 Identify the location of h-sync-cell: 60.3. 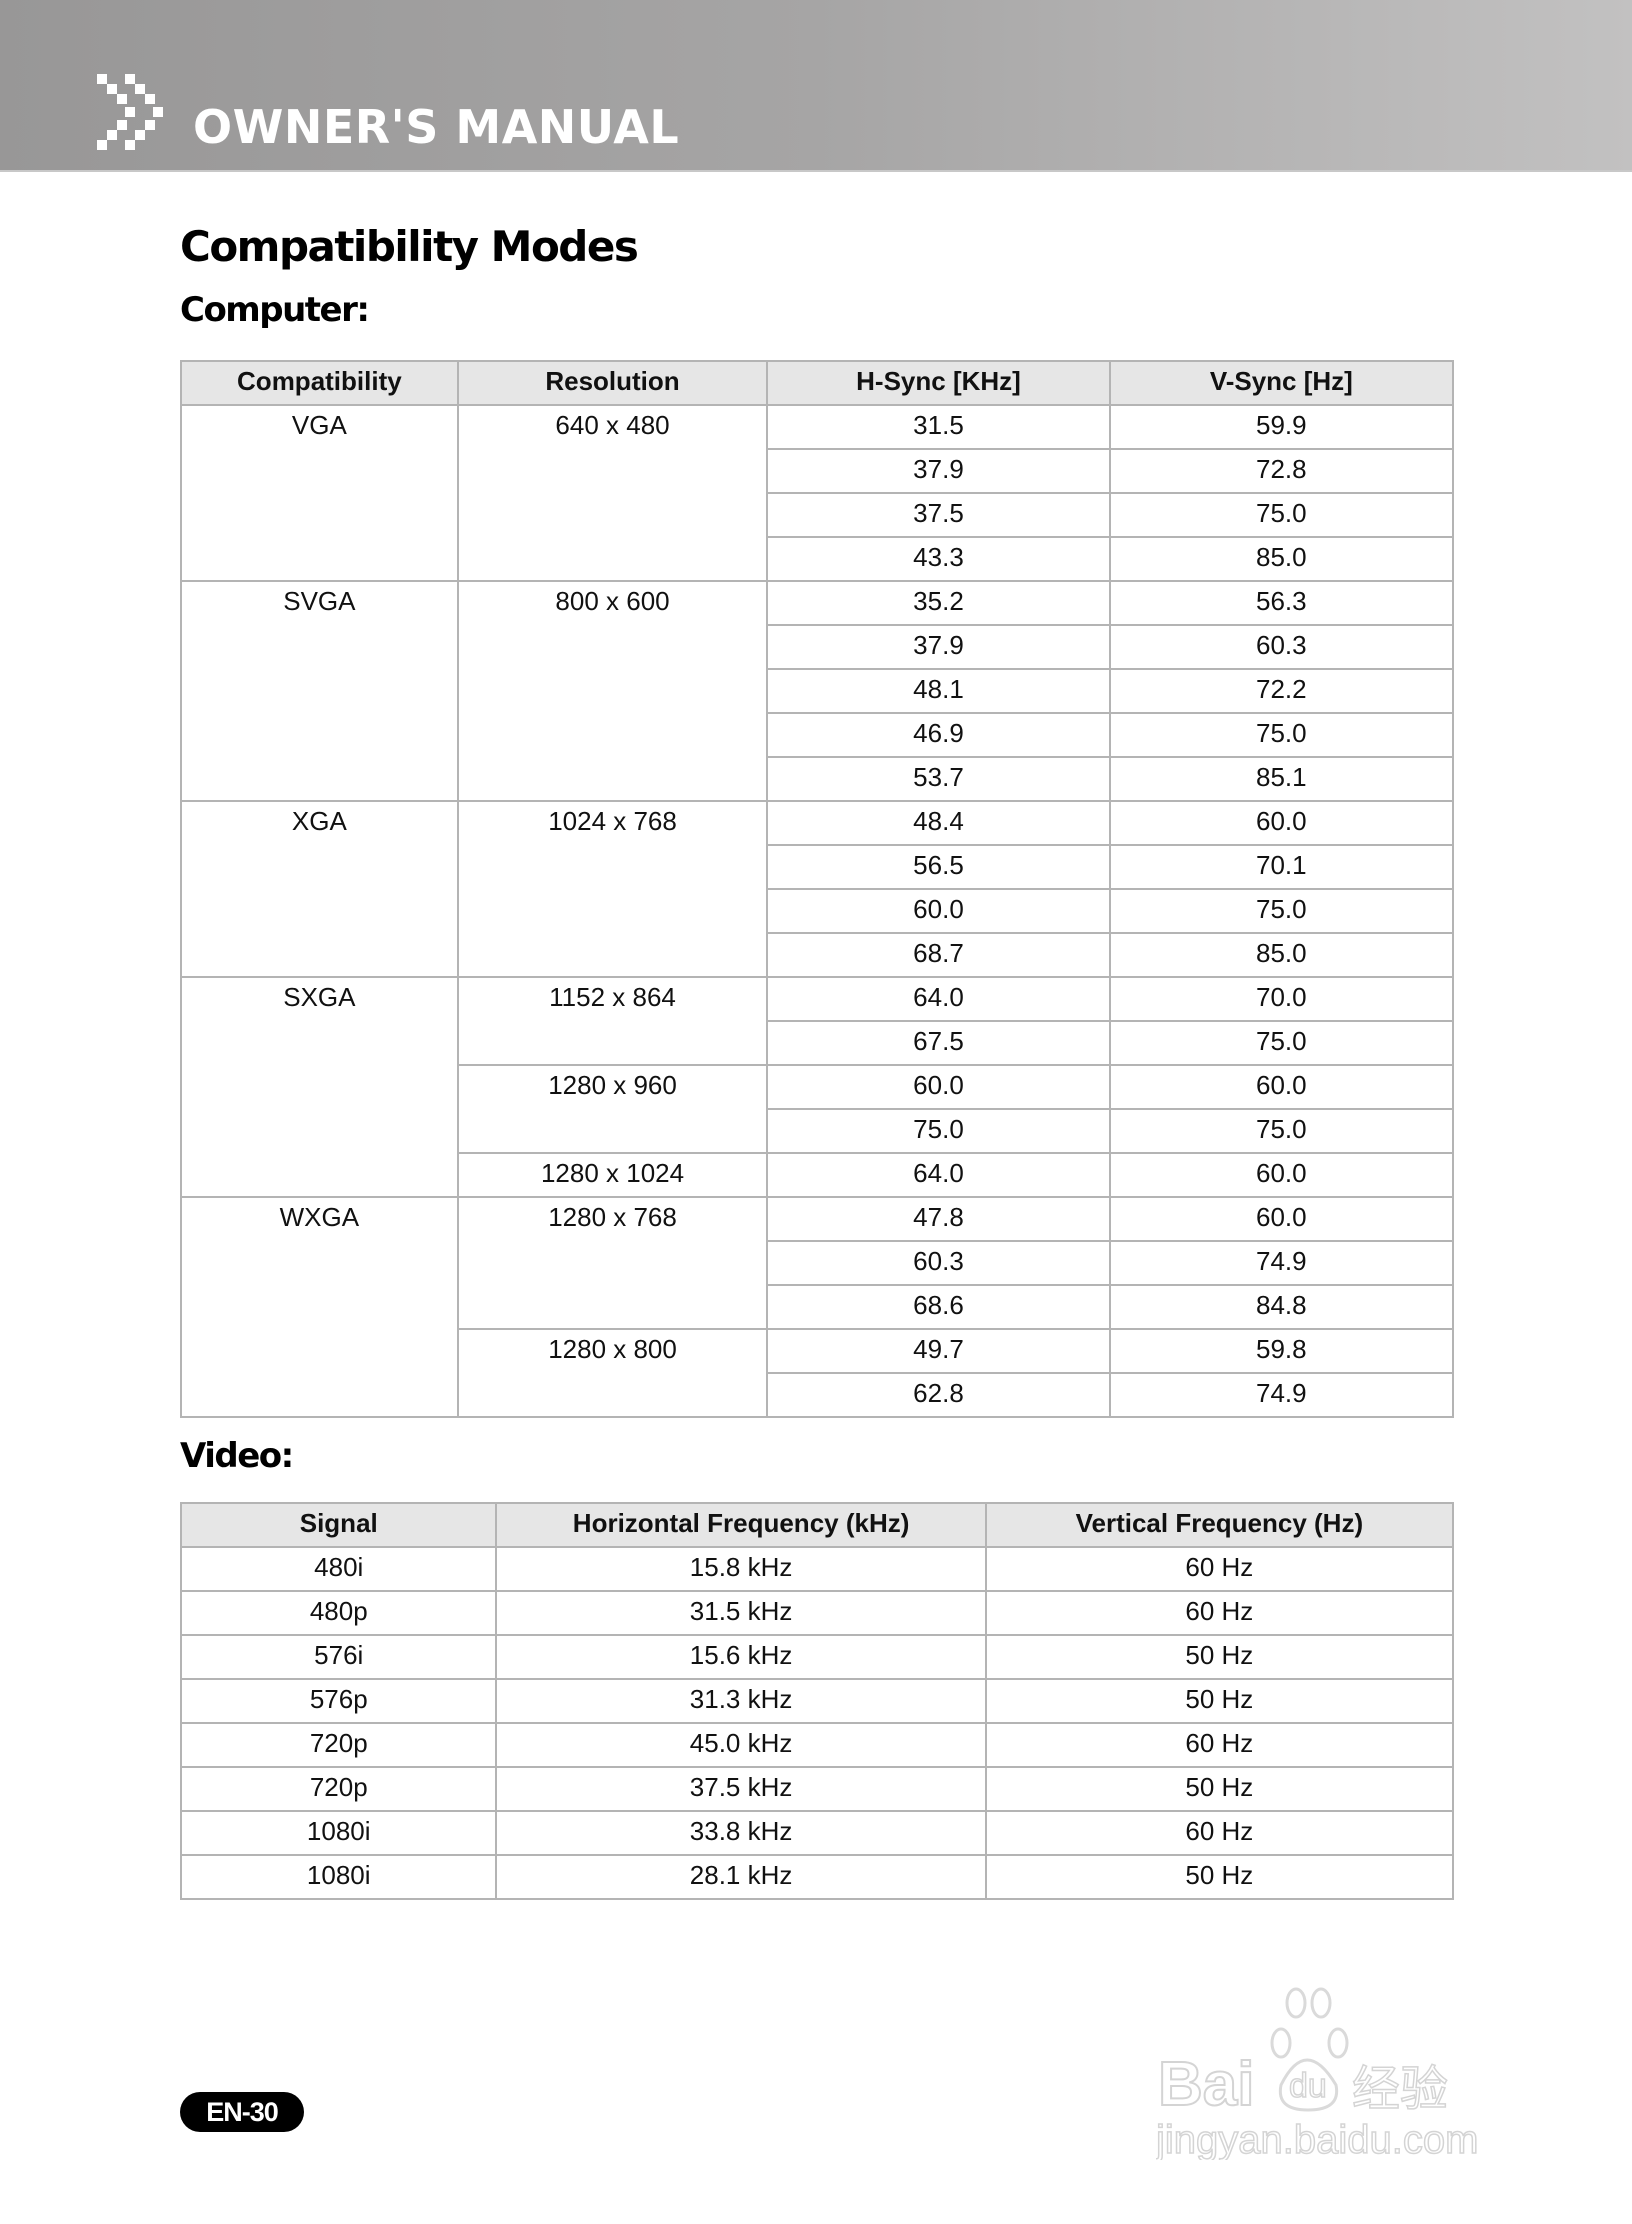
(938, 1263).